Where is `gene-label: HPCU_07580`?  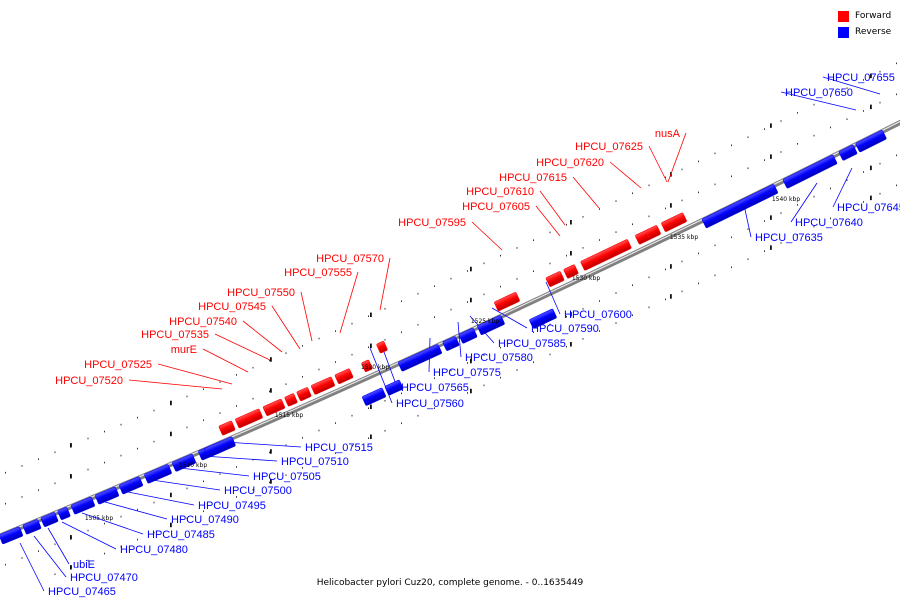
gene-label: HPCU_07580 is located at coordinates (499, 358).